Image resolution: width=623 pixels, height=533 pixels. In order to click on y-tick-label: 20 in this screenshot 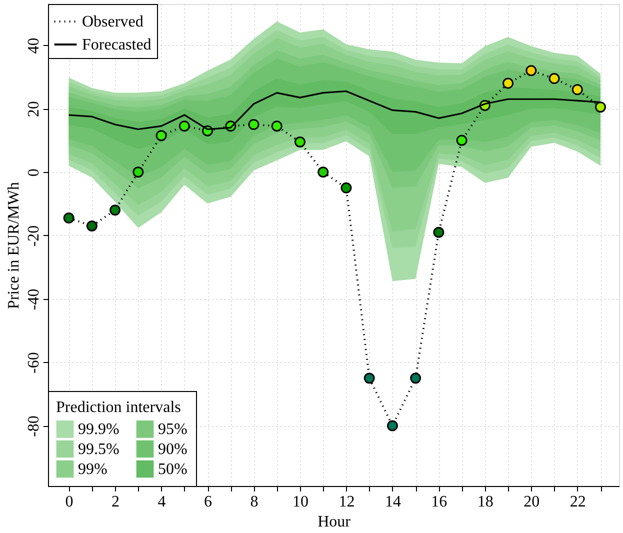, I will do `click(34, 109)`.